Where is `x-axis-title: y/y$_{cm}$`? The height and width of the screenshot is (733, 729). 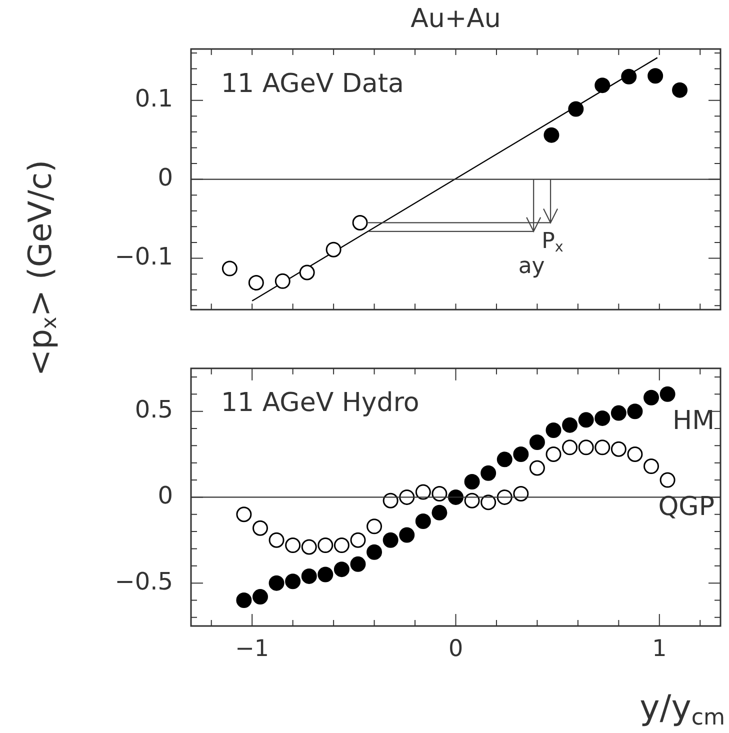 x-axis-title: y/y$_{cm}$ is located at coordinates (682, 709).